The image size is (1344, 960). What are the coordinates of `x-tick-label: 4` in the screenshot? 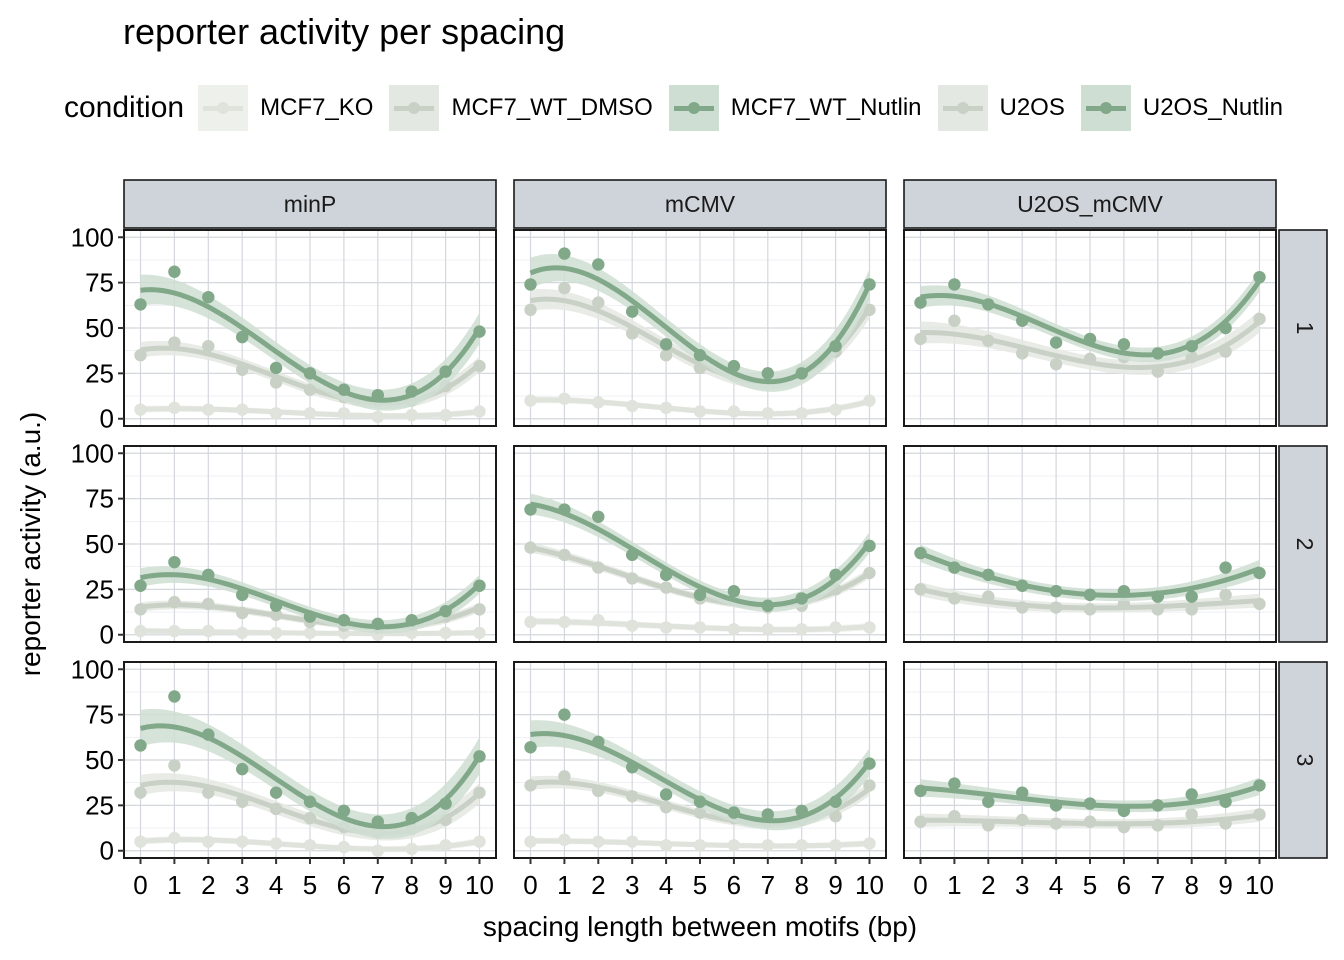 It's located at (666, 885).